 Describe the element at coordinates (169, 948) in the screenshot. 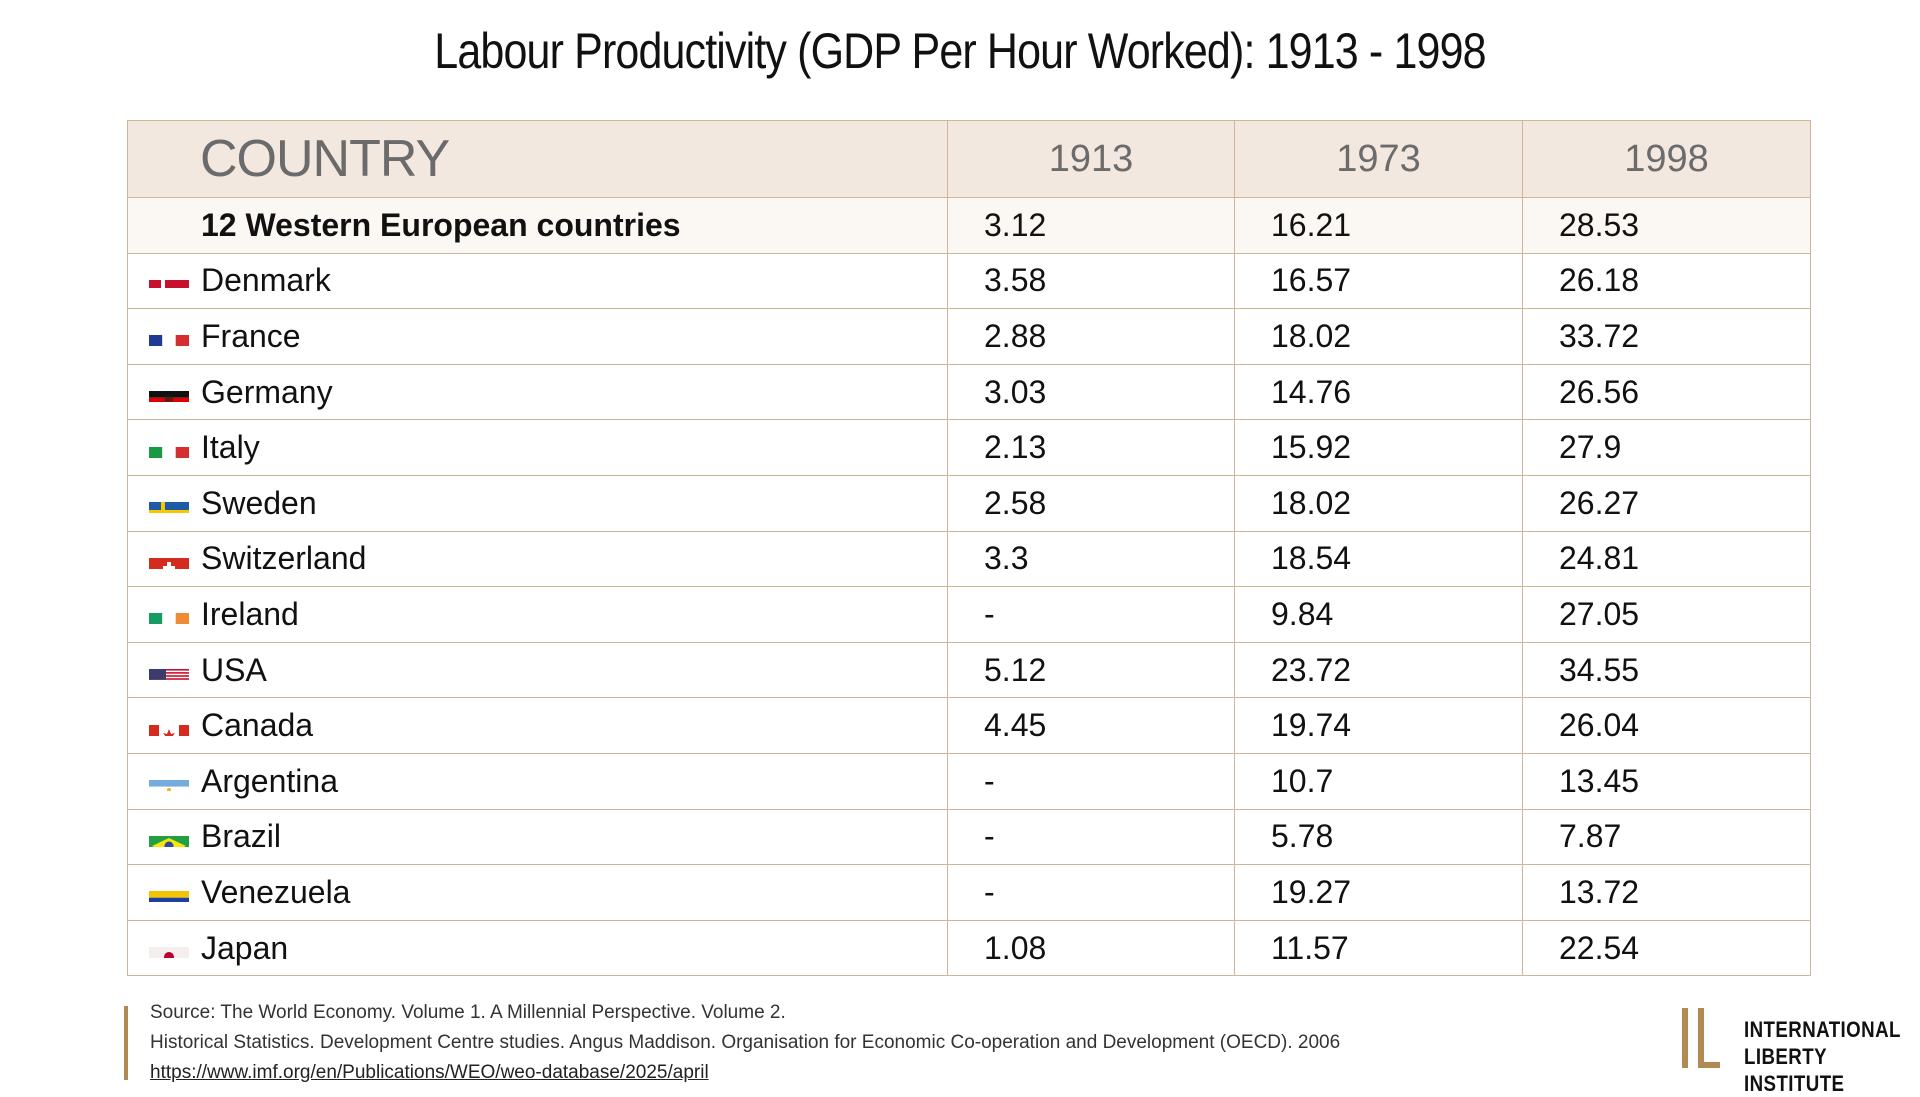

I see `japan-flag-icon` at that location.